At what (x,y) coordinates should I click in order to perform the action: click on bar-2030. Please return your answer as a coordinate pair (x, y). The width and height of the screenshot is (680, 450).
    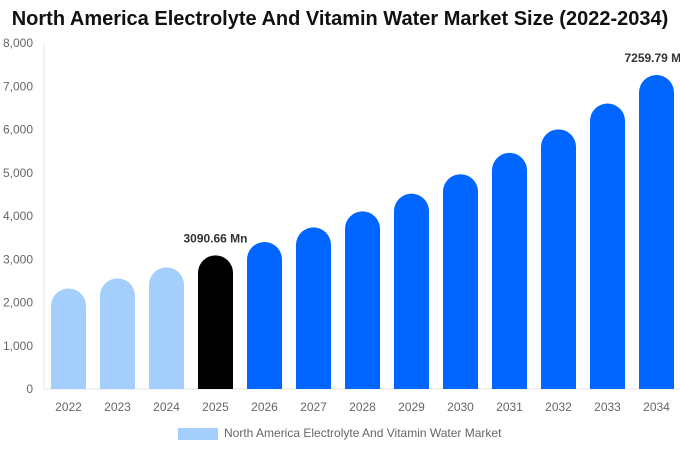
    Looking at the image, I should click on (460, 281).